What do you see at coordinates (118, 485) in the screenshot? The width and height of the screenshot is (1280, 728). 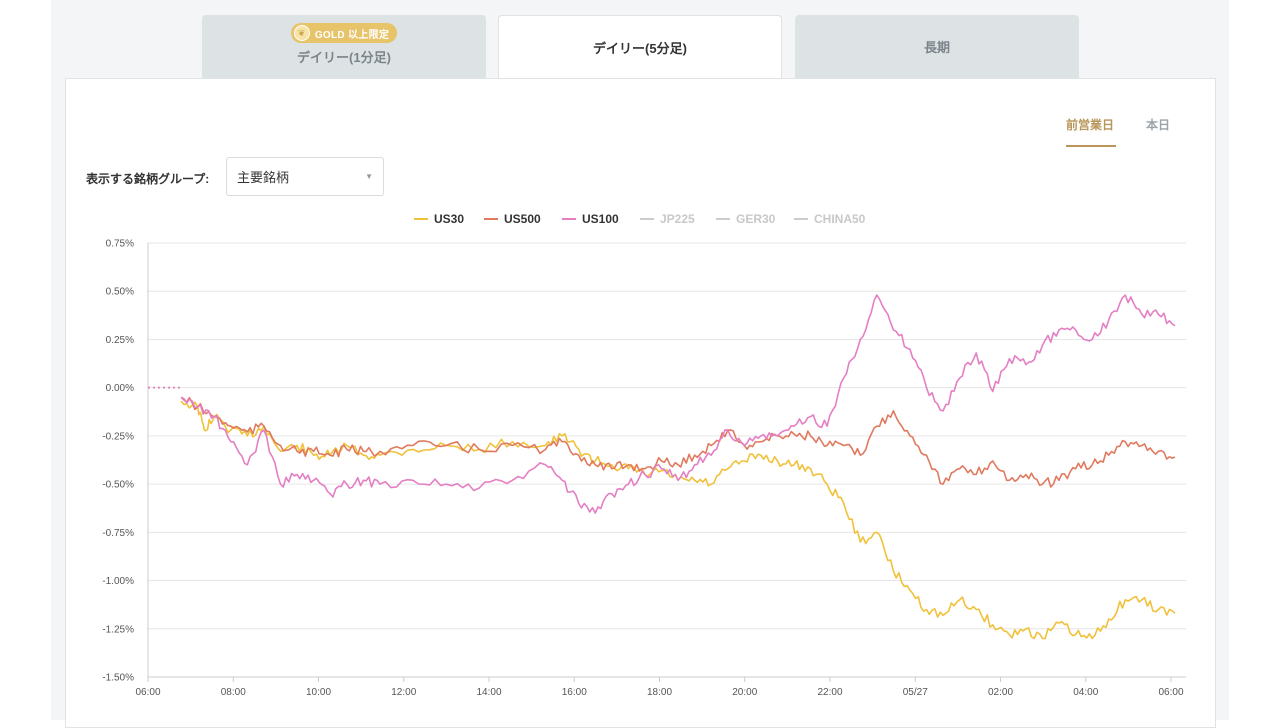 I see `y-tick-label: -0.50%` at bounding box center [118, 485].